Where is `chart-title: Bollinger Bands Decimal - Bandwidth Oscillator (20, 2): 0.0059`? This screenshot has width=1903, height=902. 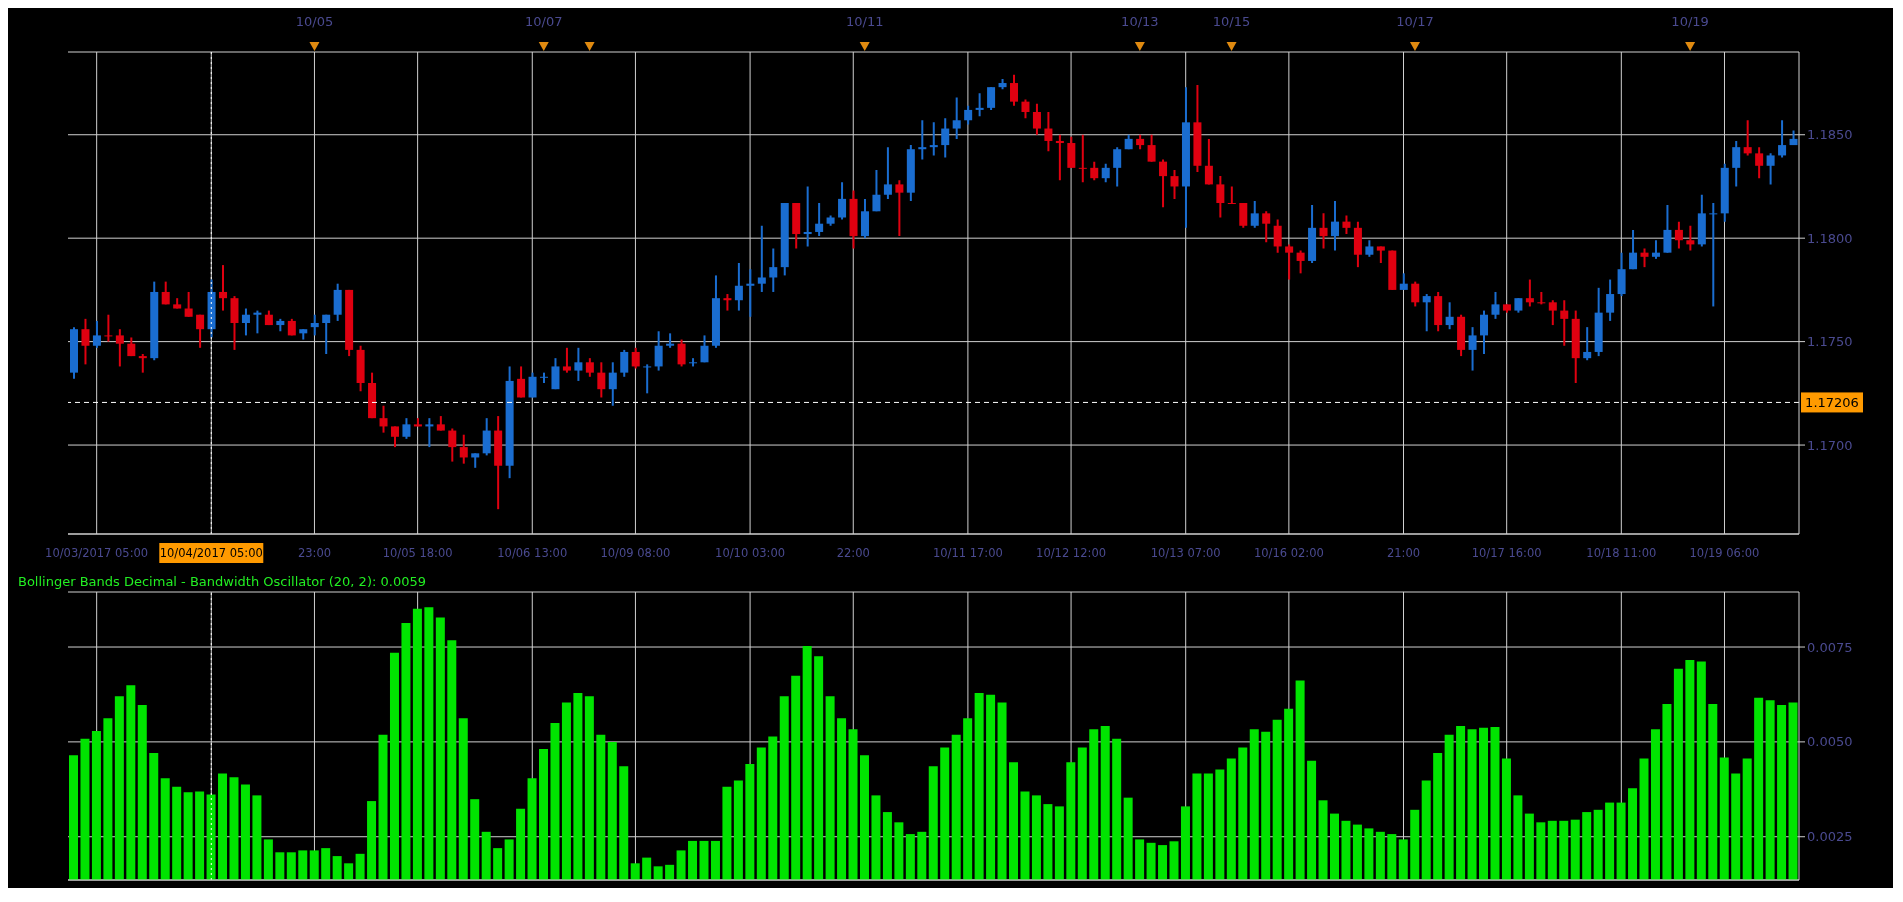 chart-title: Bollinger Bands Decimal - Bandwidth Oscillator (20, 2): 0.0059 is located at coordinates (222, 581).